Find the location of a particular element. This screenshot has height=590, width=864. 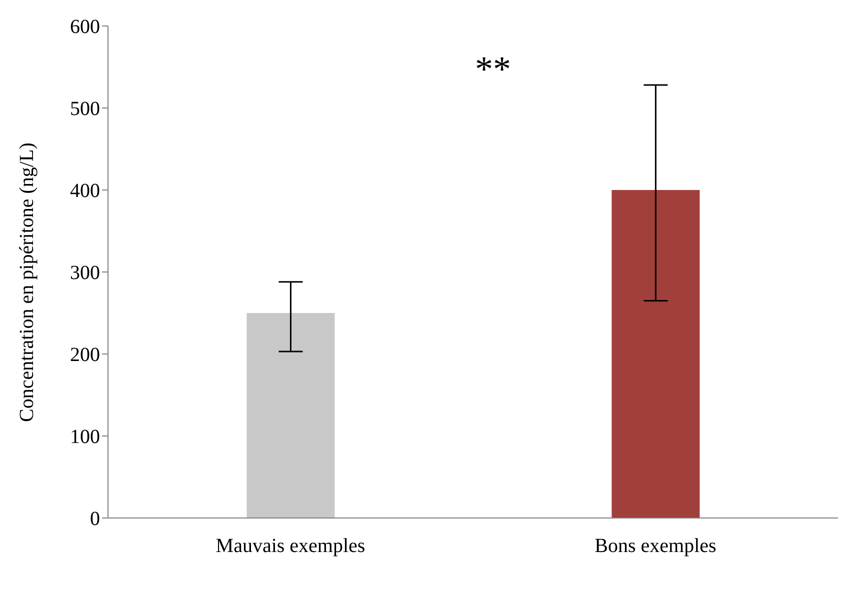

y-tick-label: 0 is located at coordinates (95, 519).